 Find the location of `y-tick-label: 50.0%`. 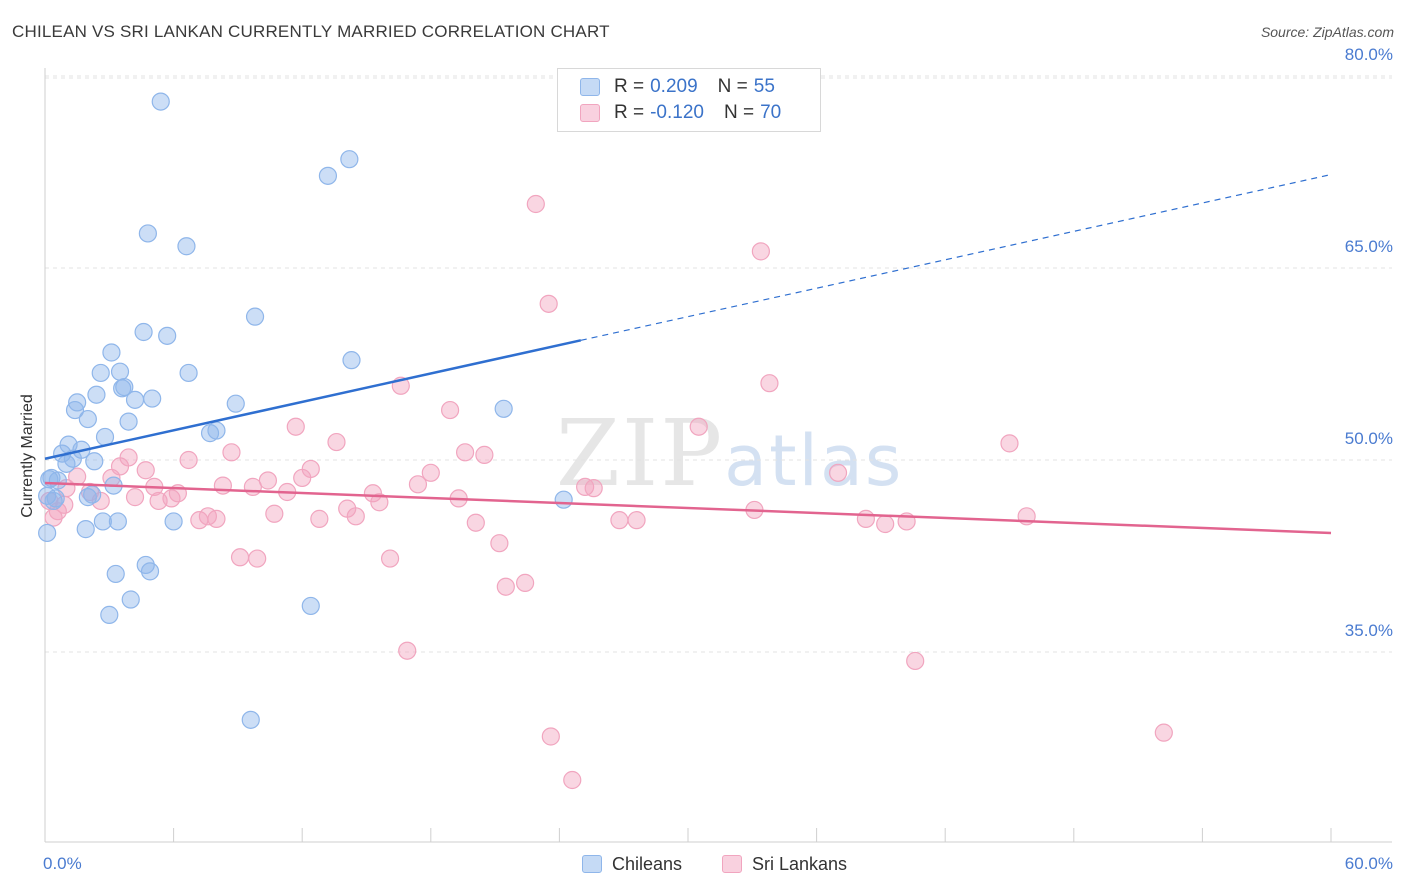

y-tick-label: 50.0% is located at coordinates (1369, 438).